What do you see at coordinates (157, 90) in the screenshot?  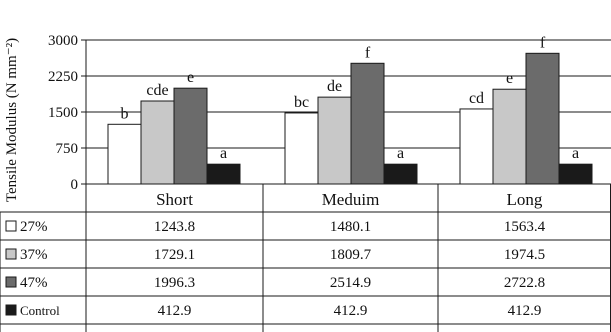 I see `significance-letter: cde` at bounding box center [157, 90].